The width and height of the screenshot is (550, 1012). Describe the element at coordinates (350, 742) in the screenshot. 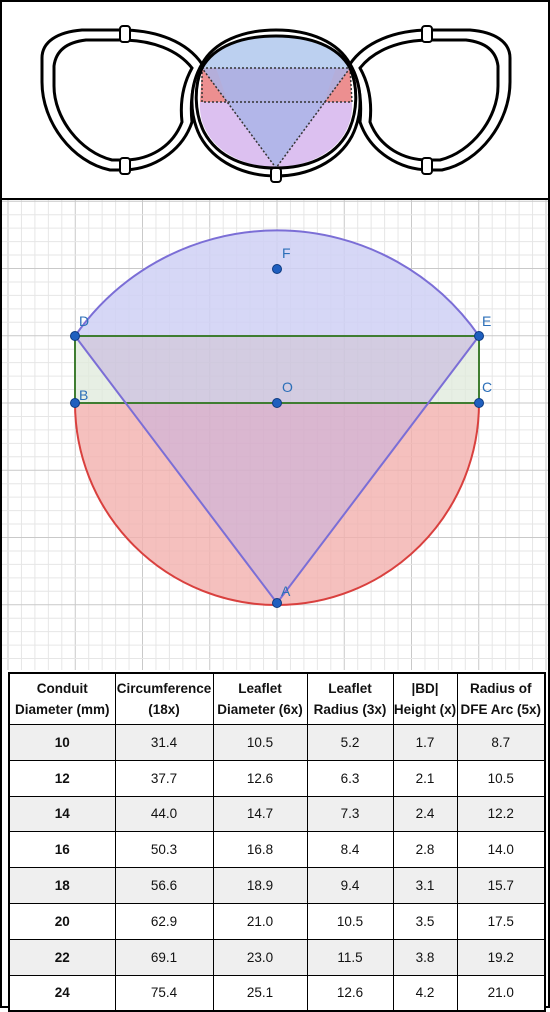

I see `table-cell: 5.2` at that location.